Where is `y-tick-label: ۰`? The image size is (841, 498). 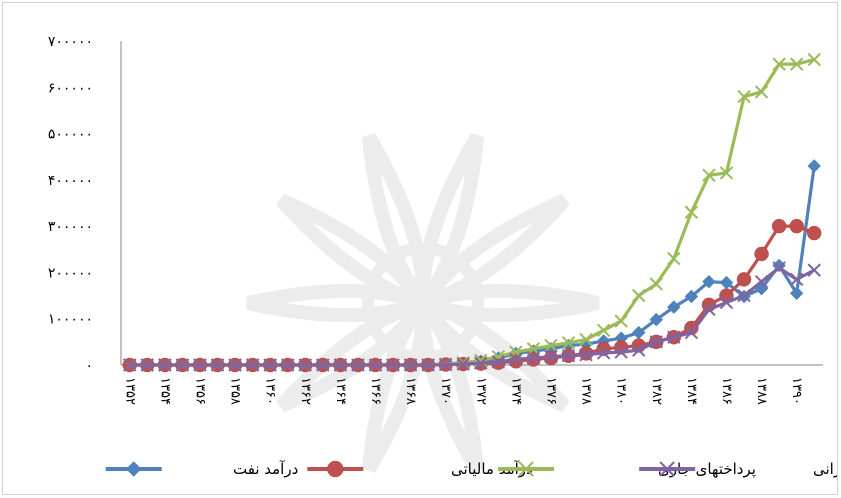 y-tick-label: ۰ is located at coordinates (89, 366).